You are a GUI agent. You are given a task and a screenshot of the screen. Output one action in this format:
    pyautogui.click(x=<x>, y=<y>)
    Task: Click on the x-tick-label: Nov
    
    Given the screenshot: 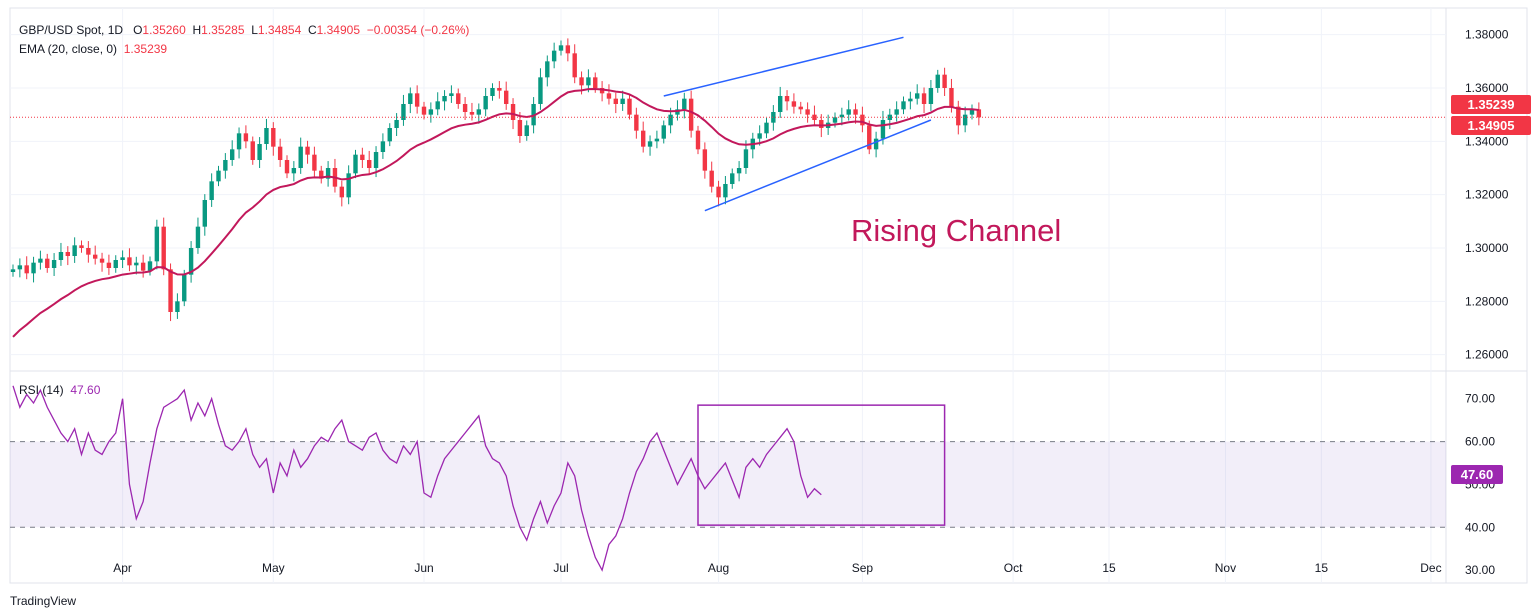 What is the action you would take?
    pyautogui.click(x=1225, y=568)
    